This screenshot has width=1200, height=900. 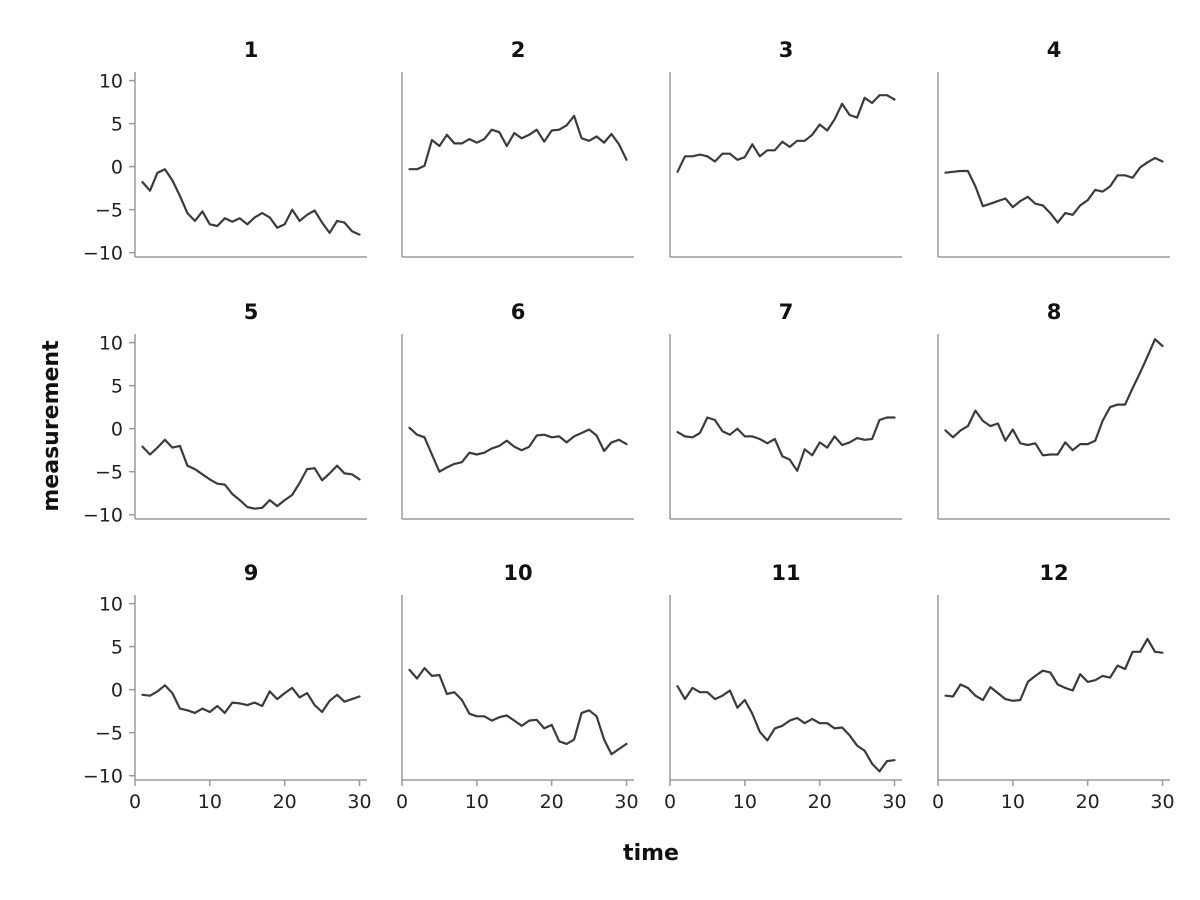 I want to click on panel-title: 3, so click(x=786, y=50).